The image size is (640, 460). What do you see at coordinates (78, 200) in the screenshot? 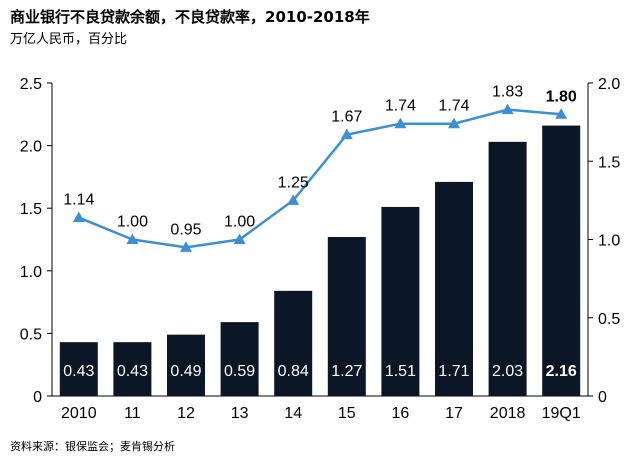
I see `line-value-label: 1.14` at bounding box center [78, 200].